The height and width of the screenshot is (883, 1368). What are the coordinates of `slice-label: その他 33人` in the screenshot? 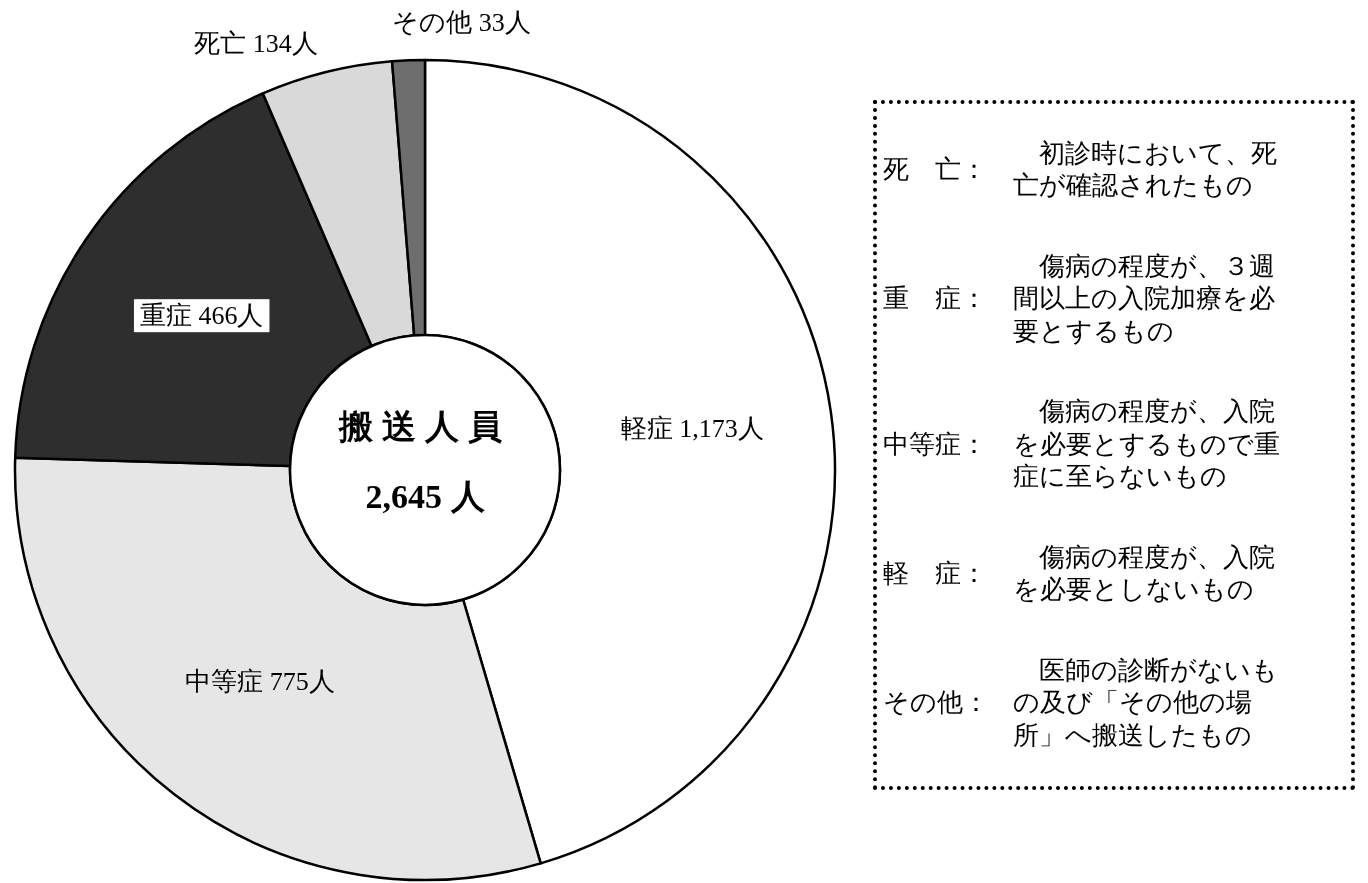 It's located at (461, 23).